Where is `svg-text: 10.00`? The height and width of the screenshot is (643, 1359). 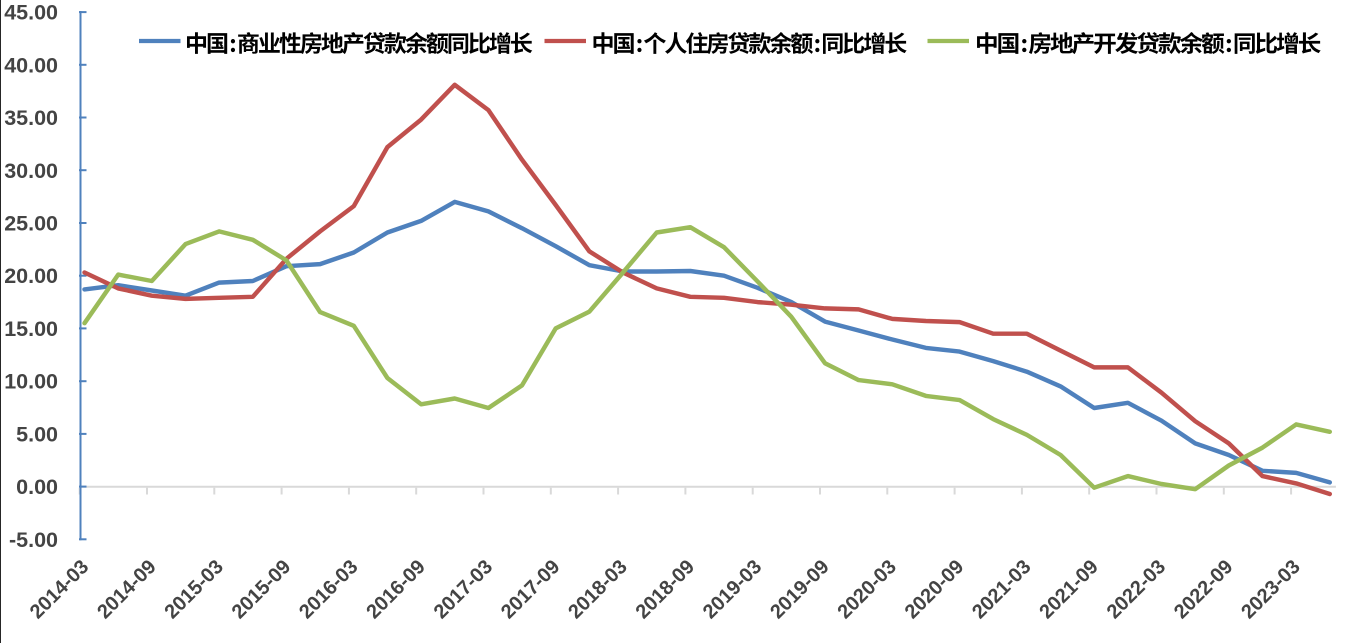 svg-text: 10.00 is located at coordinates (31, 382).